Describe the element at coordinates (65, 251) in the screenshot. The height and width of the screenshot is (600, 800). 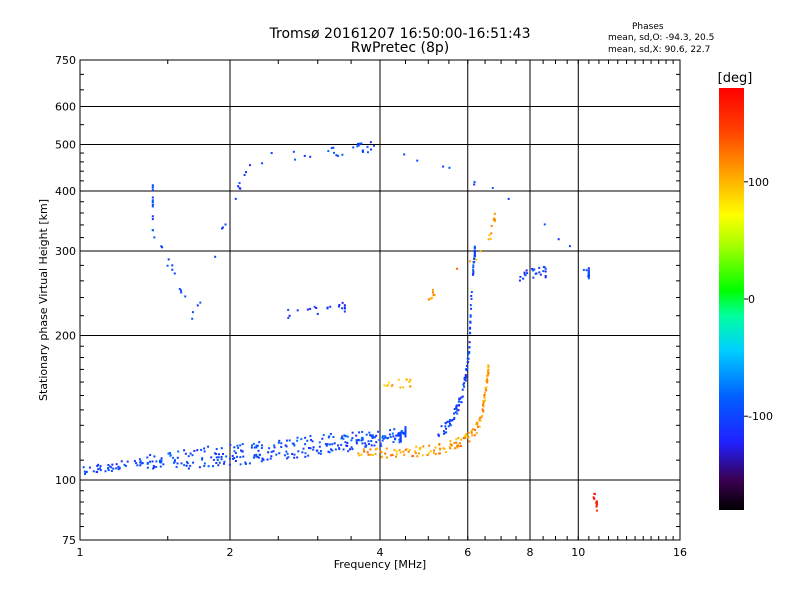
I see `y-tick-label: 300` at that location.